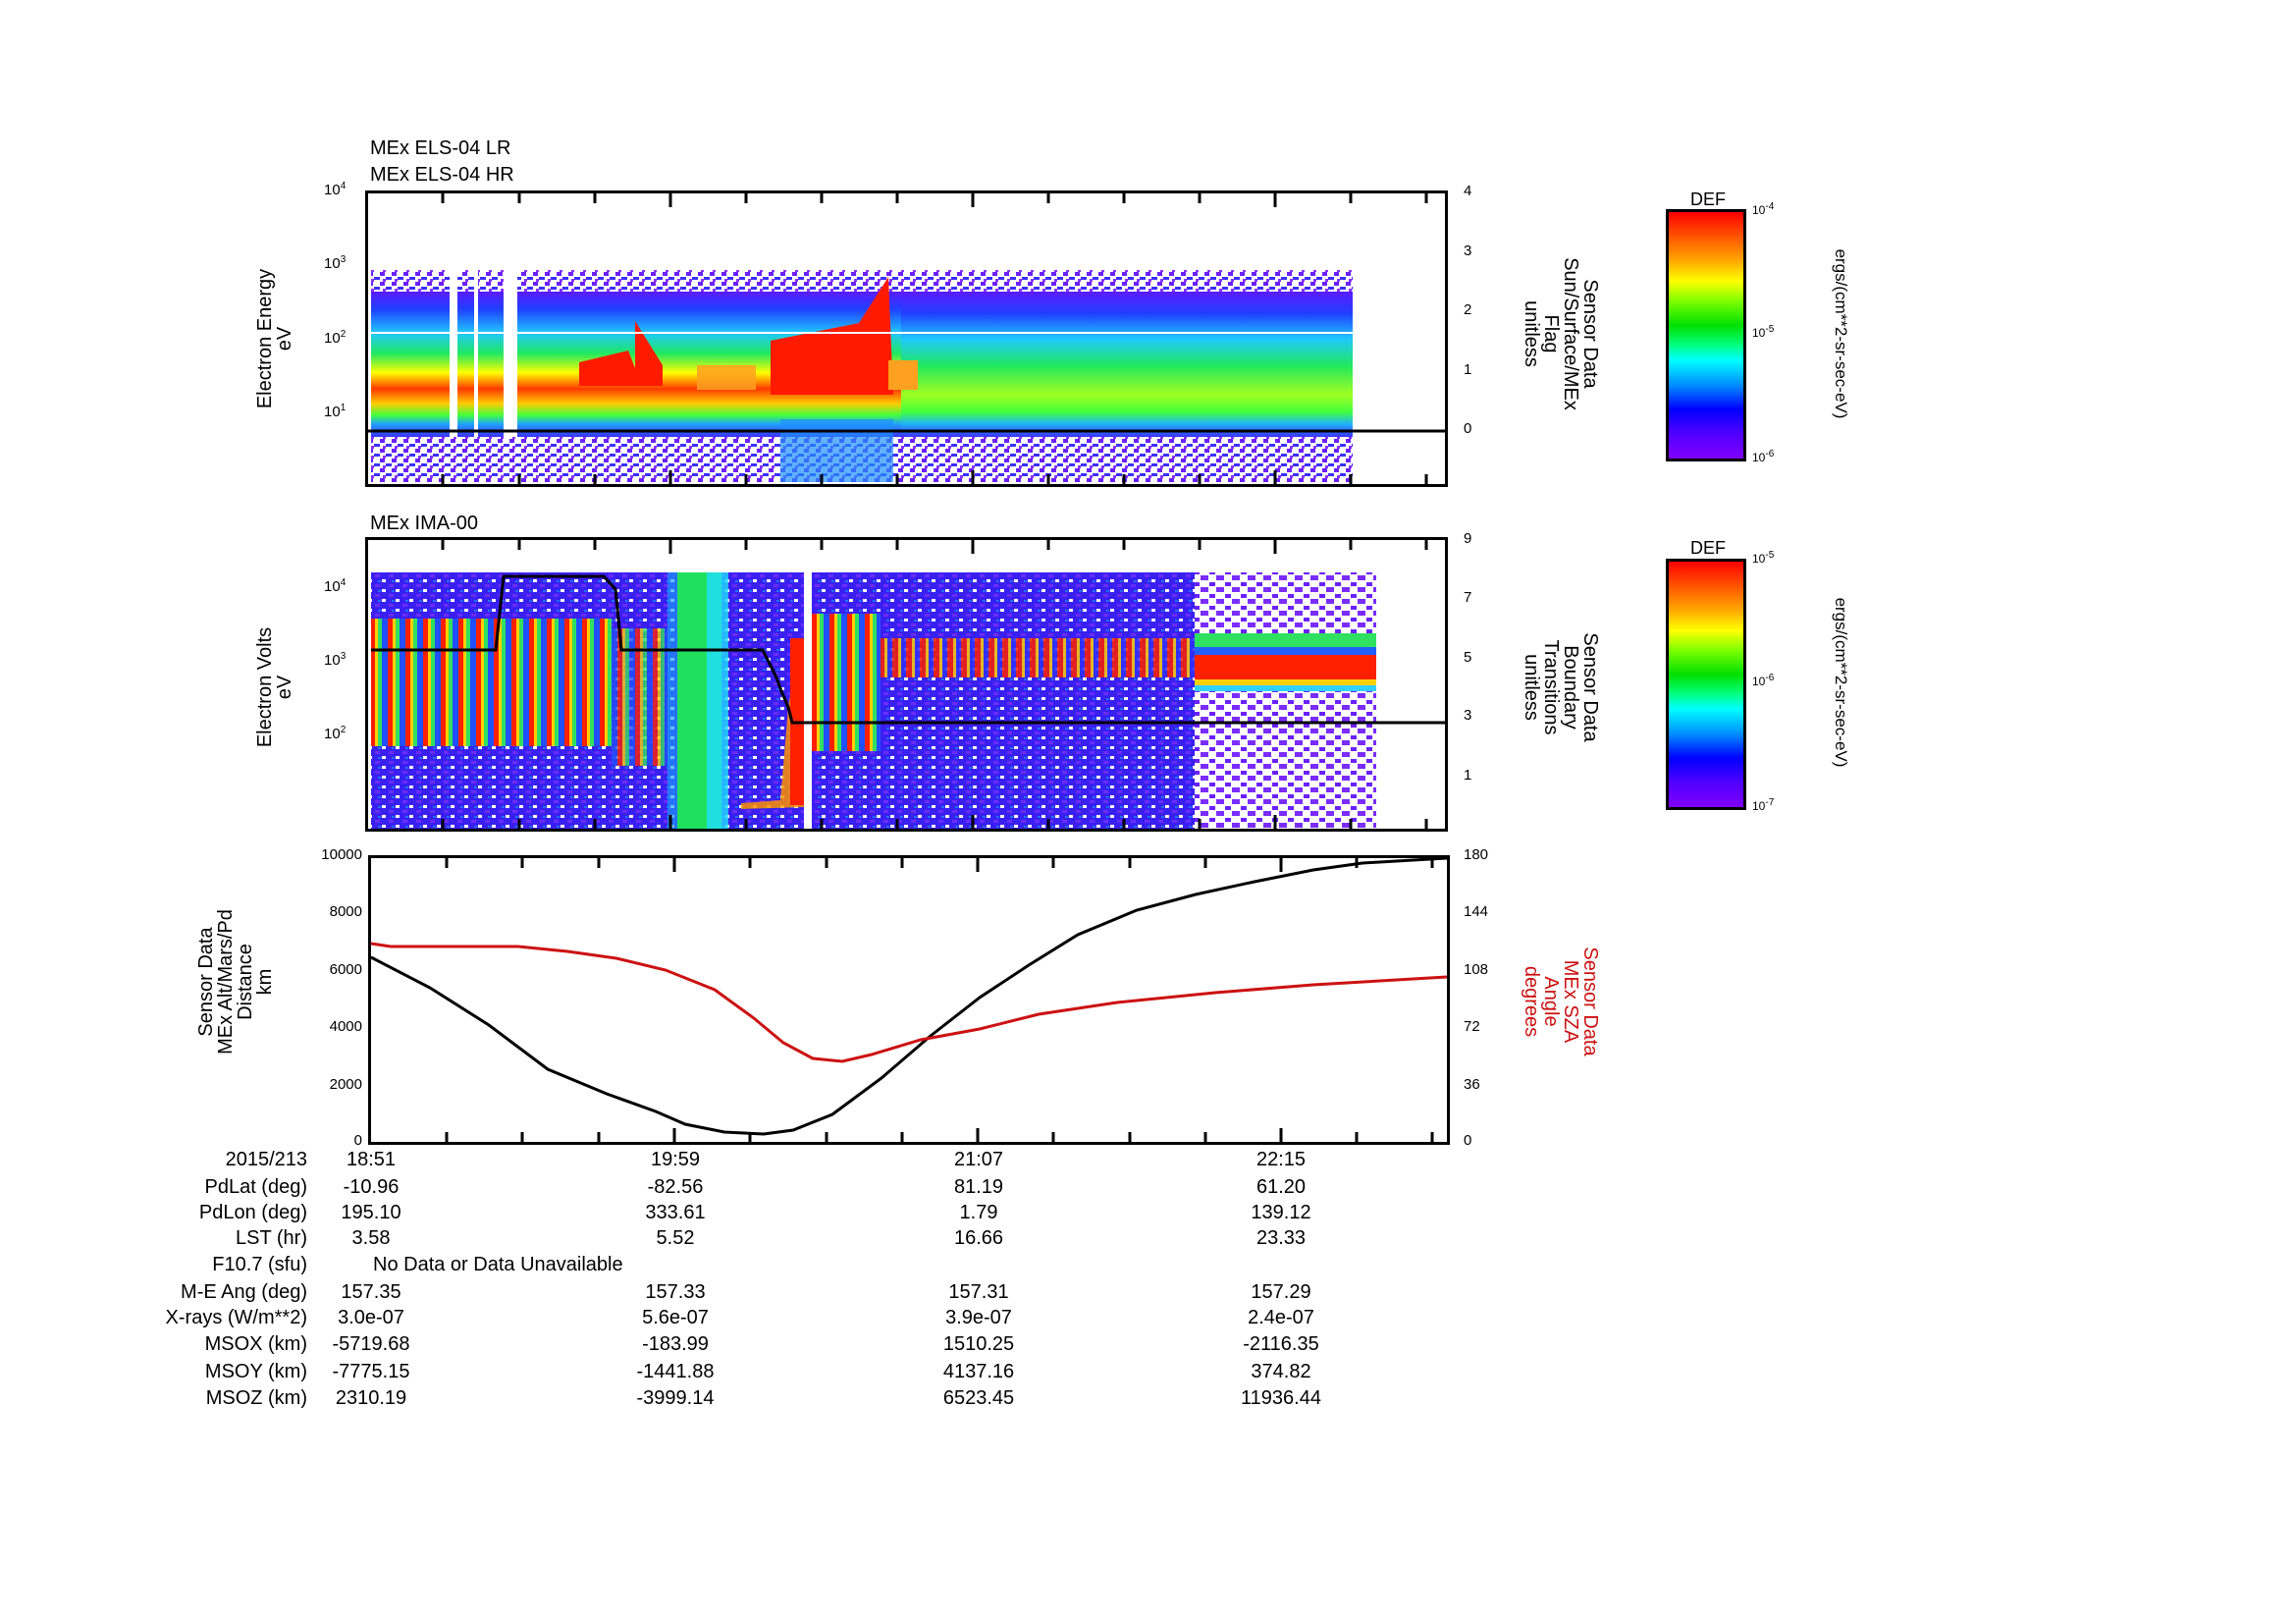 This screenshot has height=1623, width=2296. What do you see at coordinates (371, 1159) in the screenshot?
I see `time-tick: 18:51` at bounding box center [371, 1159].